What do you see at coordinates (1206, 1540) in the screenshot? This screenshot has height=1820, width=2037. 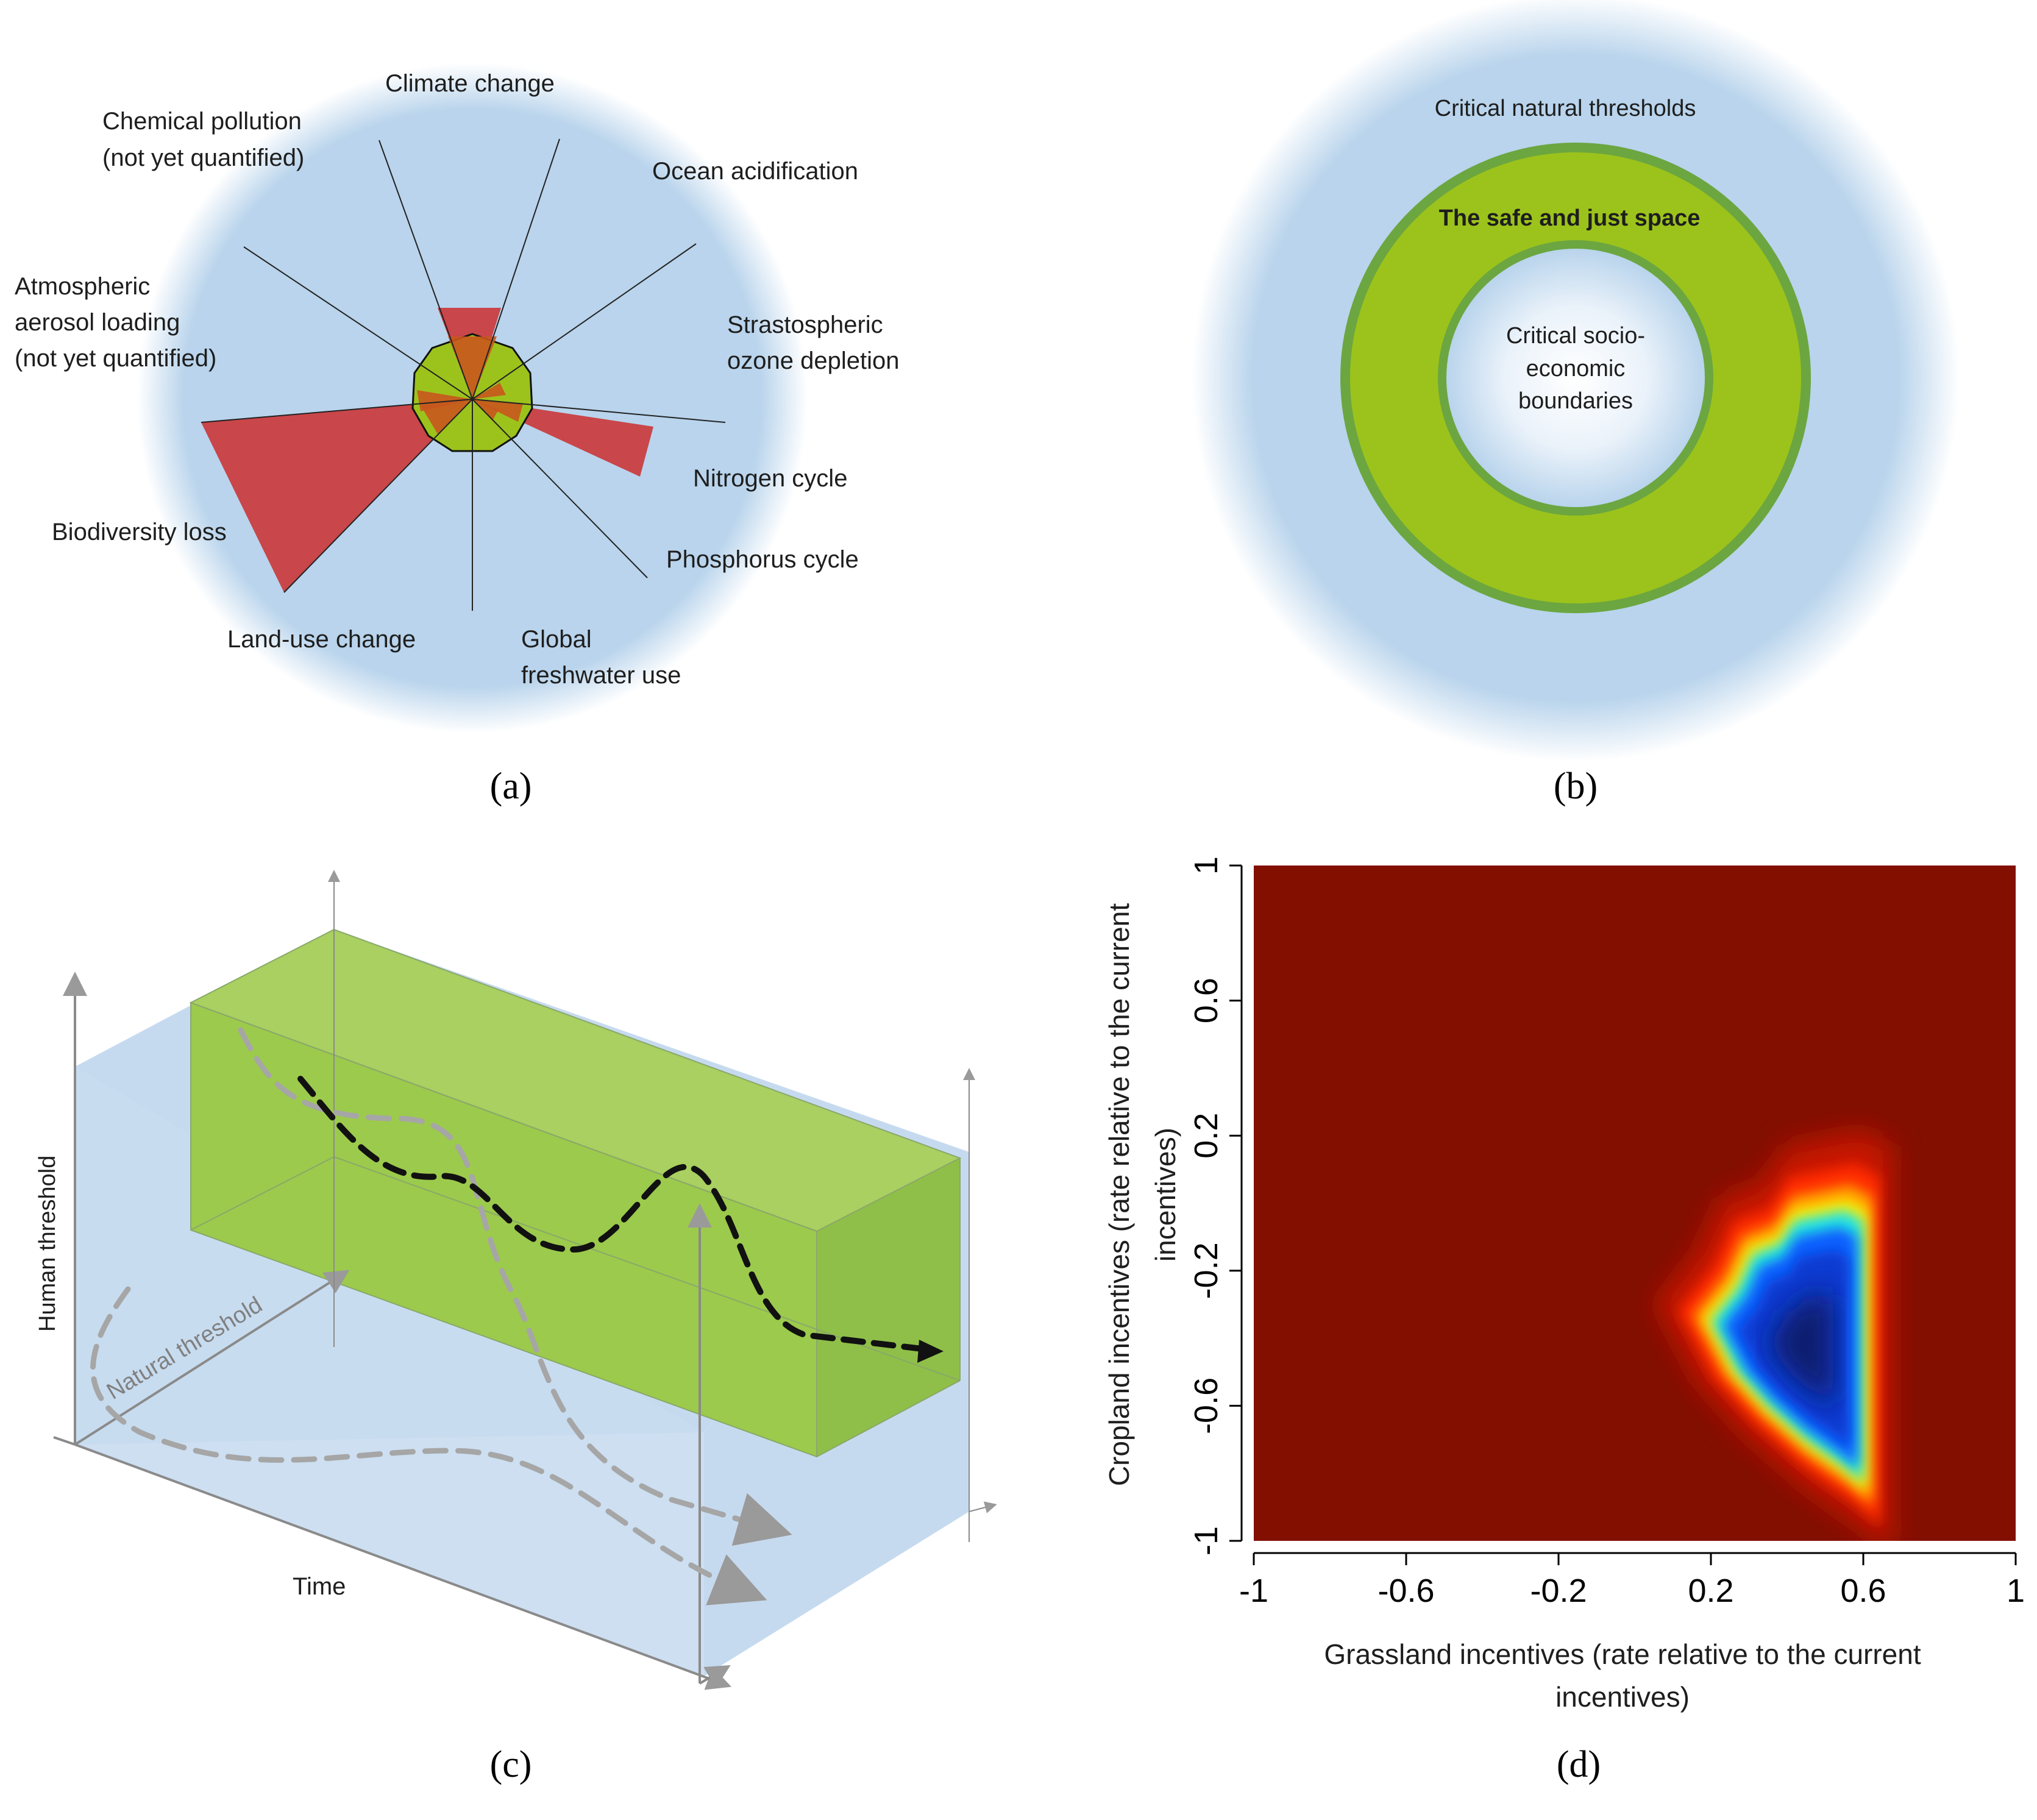 I see `heatmap-y-tick-label: -1` at bounding box center [1206, 1540].